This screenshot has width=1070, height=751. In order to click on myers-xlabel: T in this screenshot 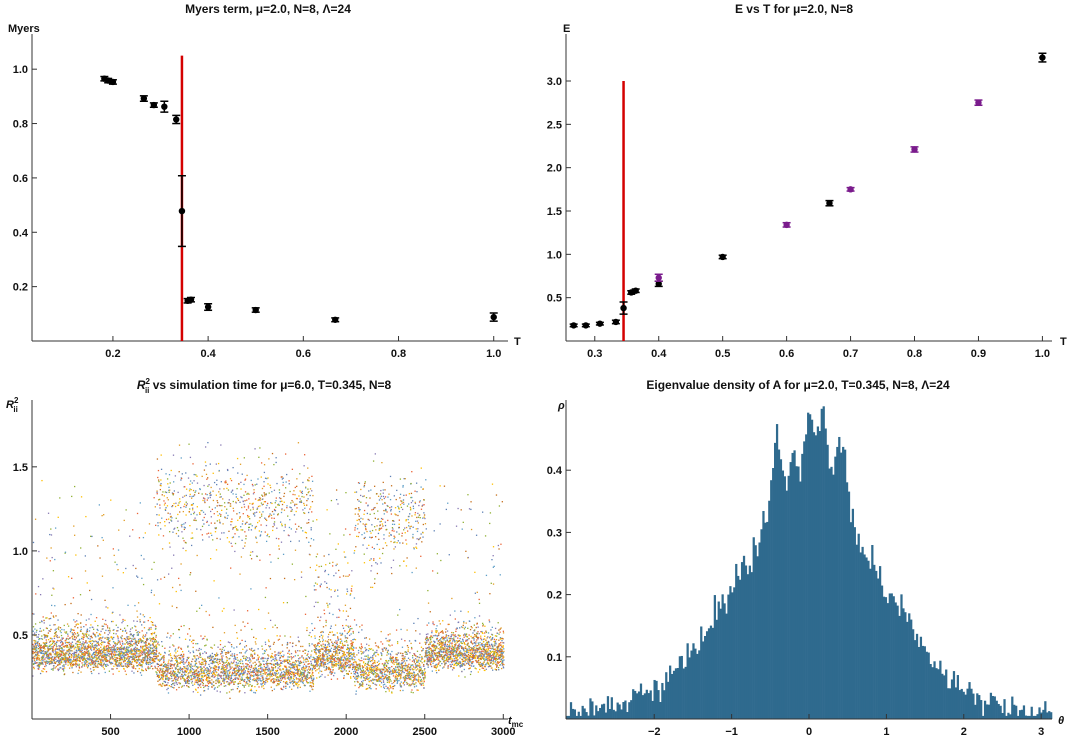, I will do `click(517, 342)`.